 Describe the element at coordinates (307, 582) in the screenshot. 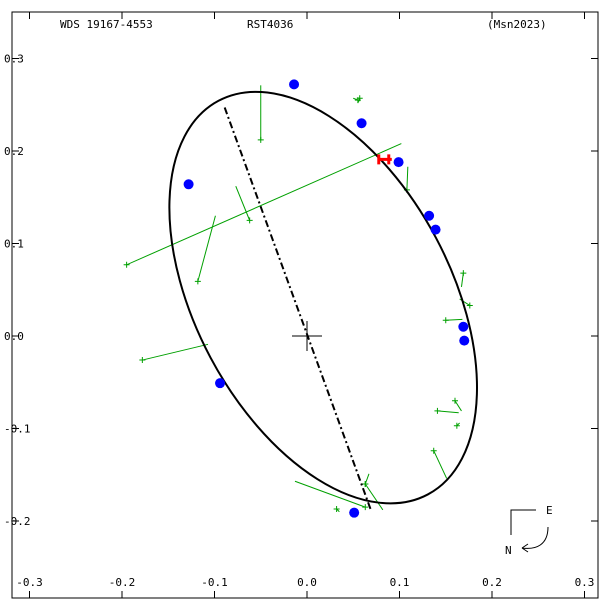

I see `x-tick-label: 0.0` at that location.